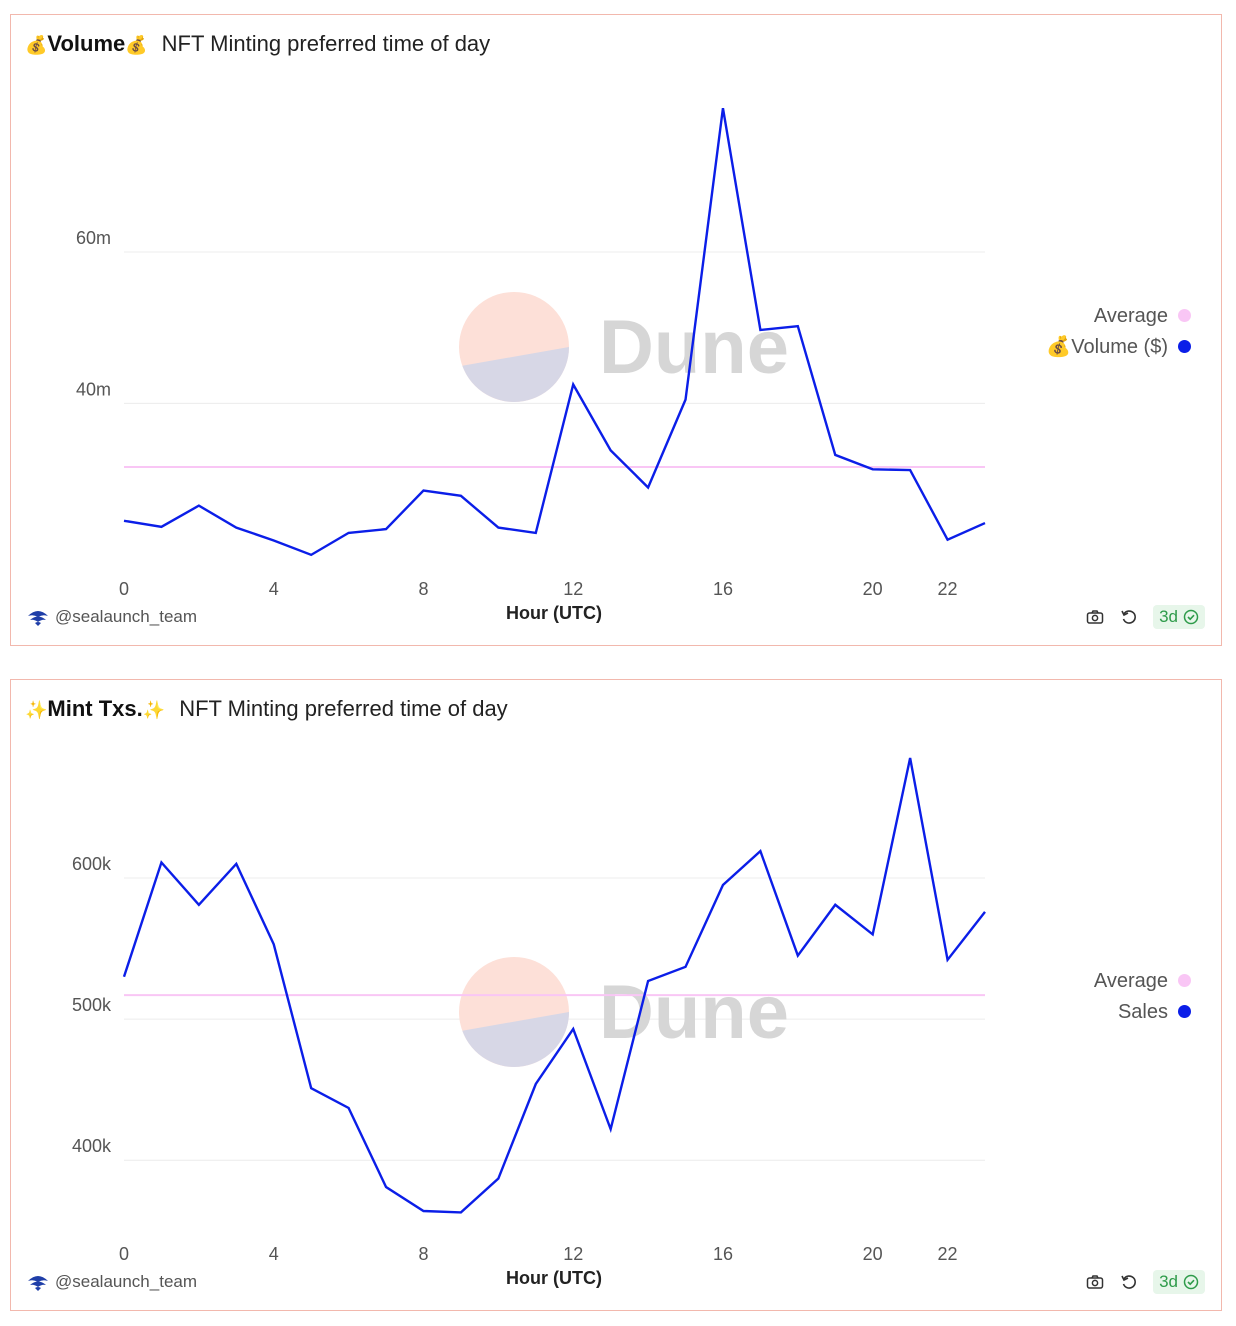 This screenshot has width=1236, height=1326. I want to click on panel-title-strong: Mint Txs., so click(95, 708).